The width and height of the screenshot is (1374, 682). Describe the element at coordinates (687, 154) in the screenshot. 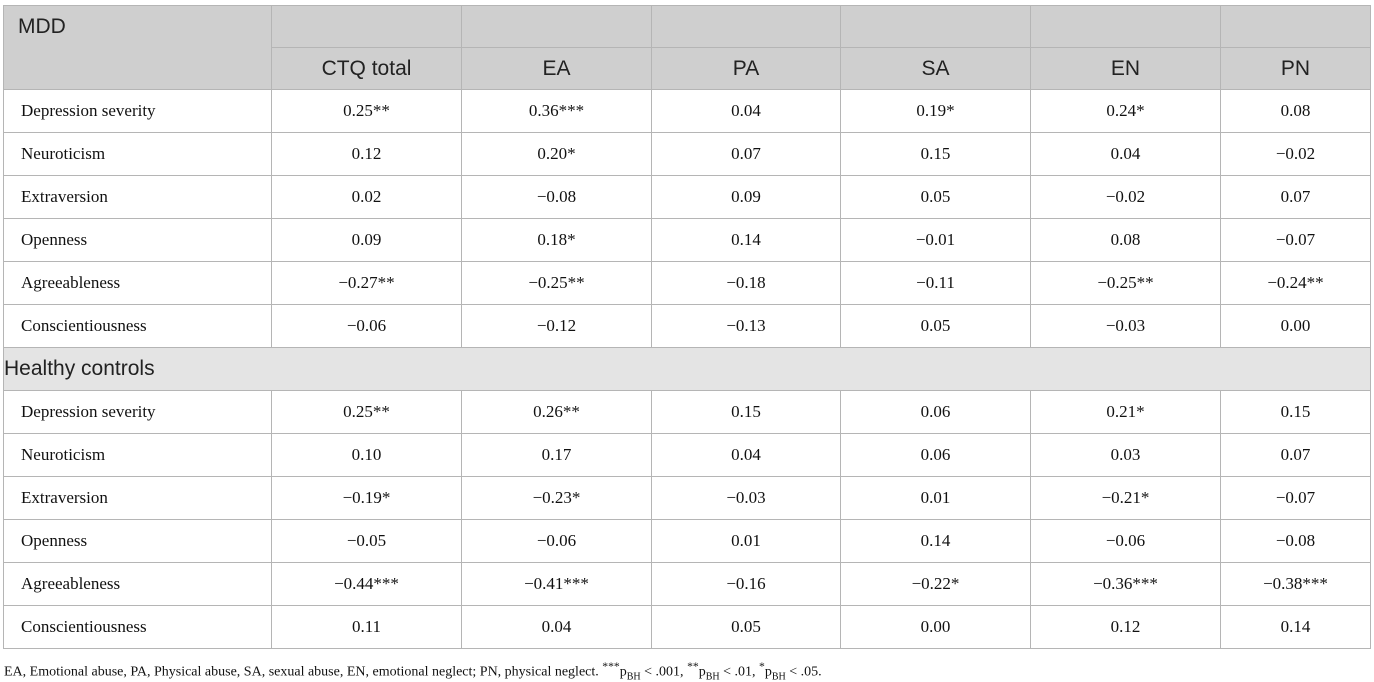

I see `table-row: Neuroticism 0.12 0.20* 0.07 0.15 0.04 −0.02` at that location.